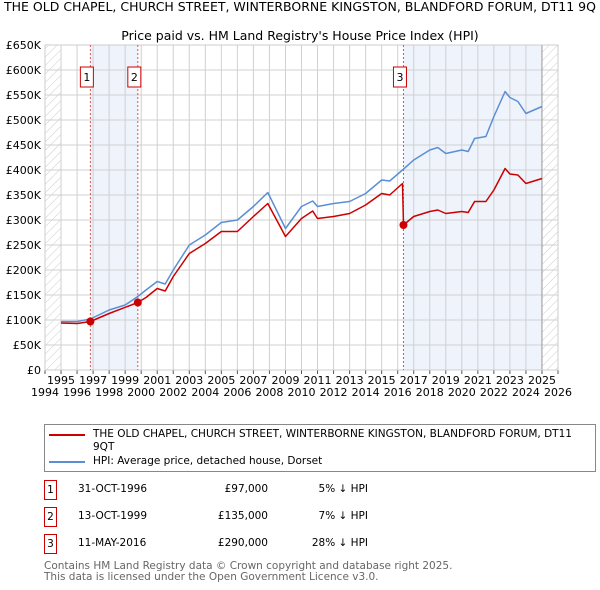 Image resolution: width=600 pixels, height=590 pixels. What do you see at coordinates (430, 392) in the screenshot?
I see `x-tick-label: 2018` at bounding box center [430, 392].